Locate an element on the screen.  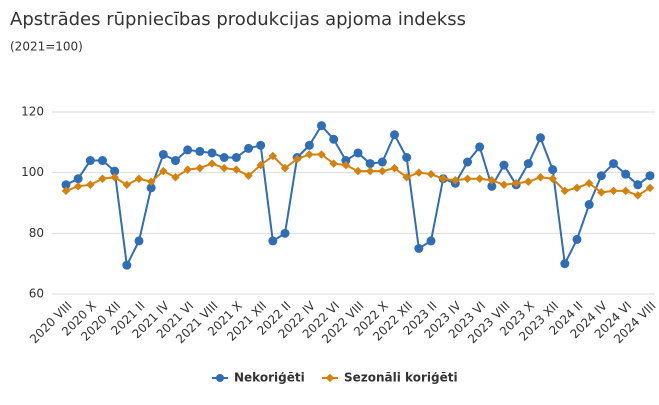
y-tick-label: 100 is located at coordinates (32, 172).